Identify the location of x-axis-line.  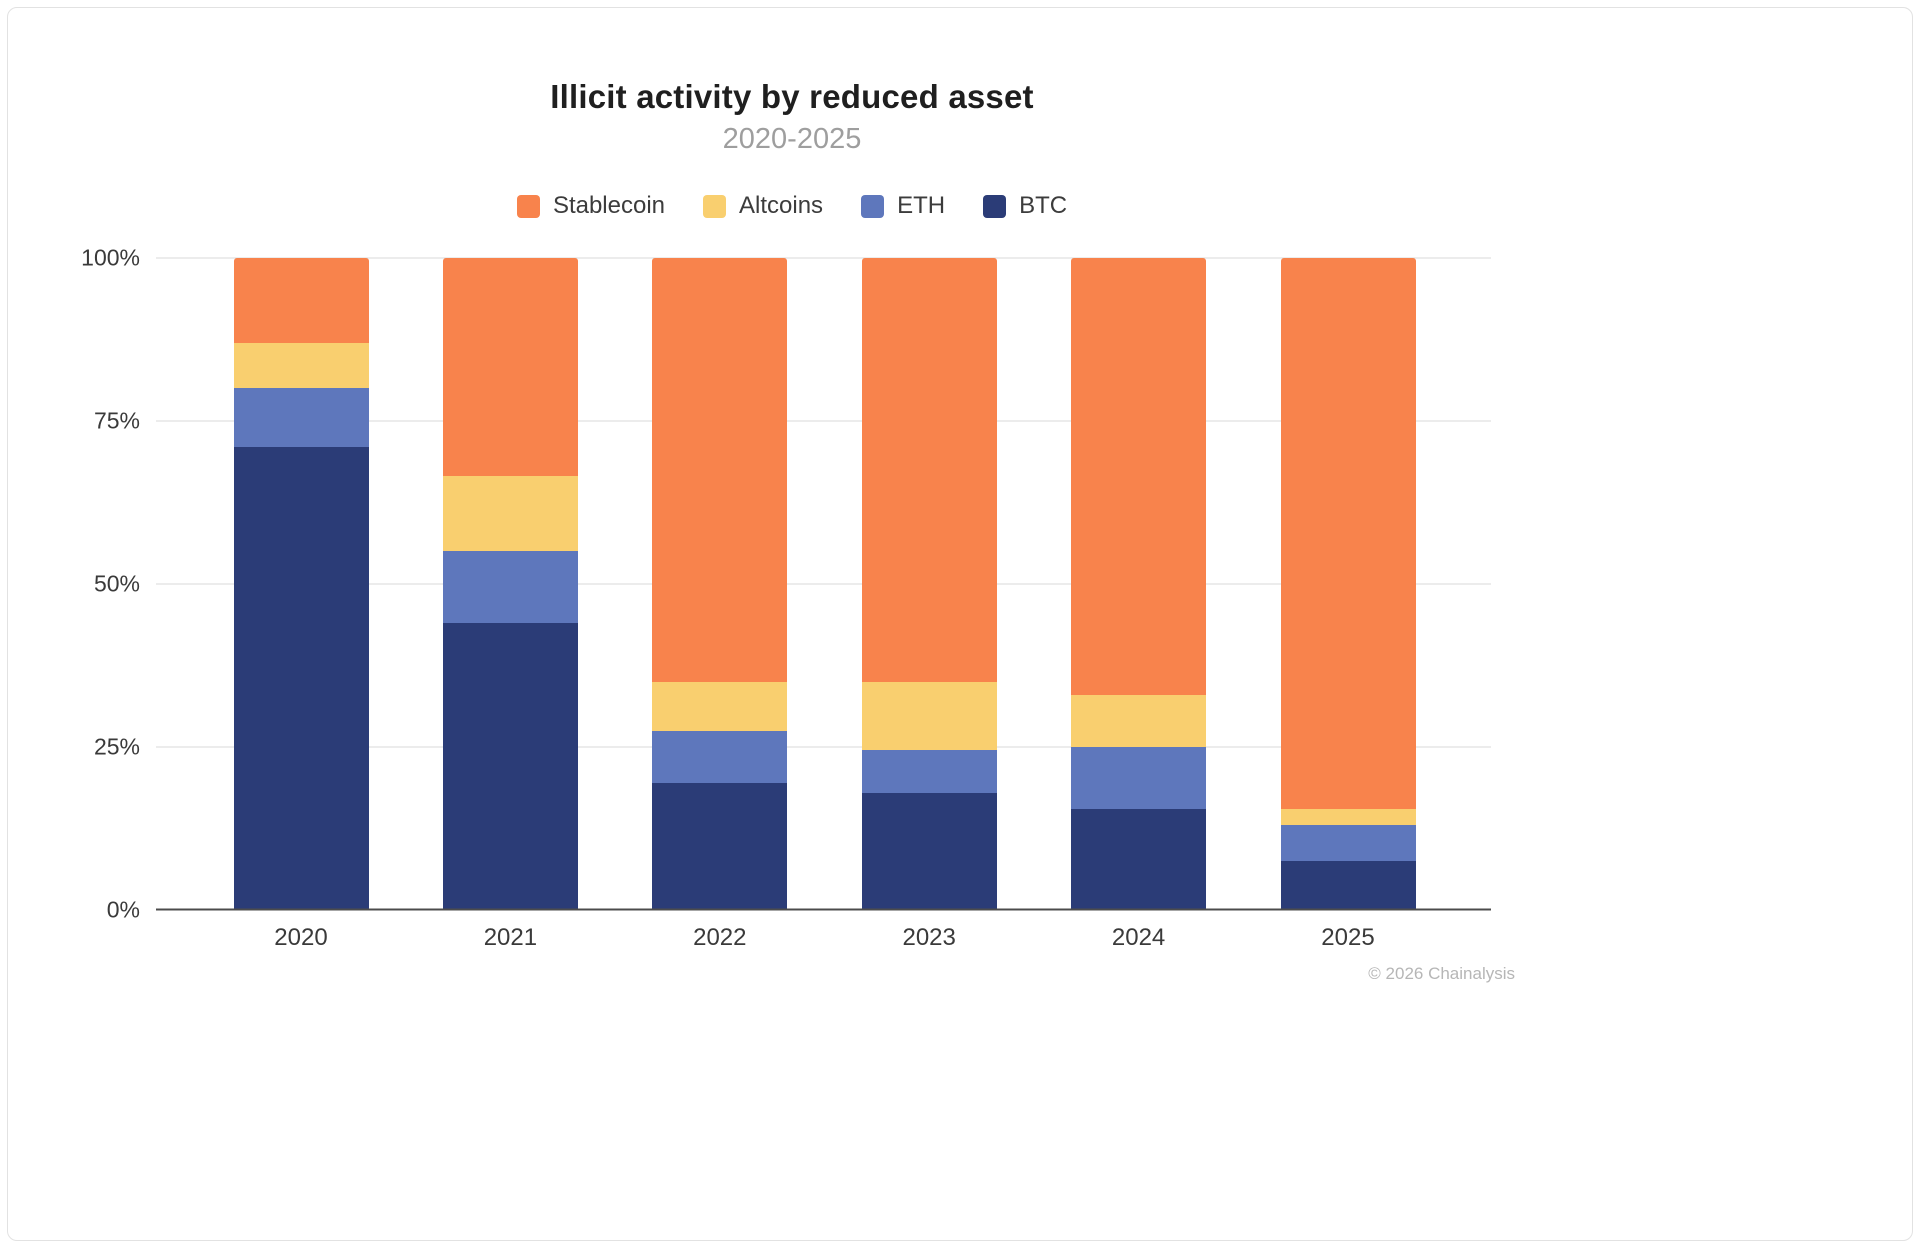
(823, 909).